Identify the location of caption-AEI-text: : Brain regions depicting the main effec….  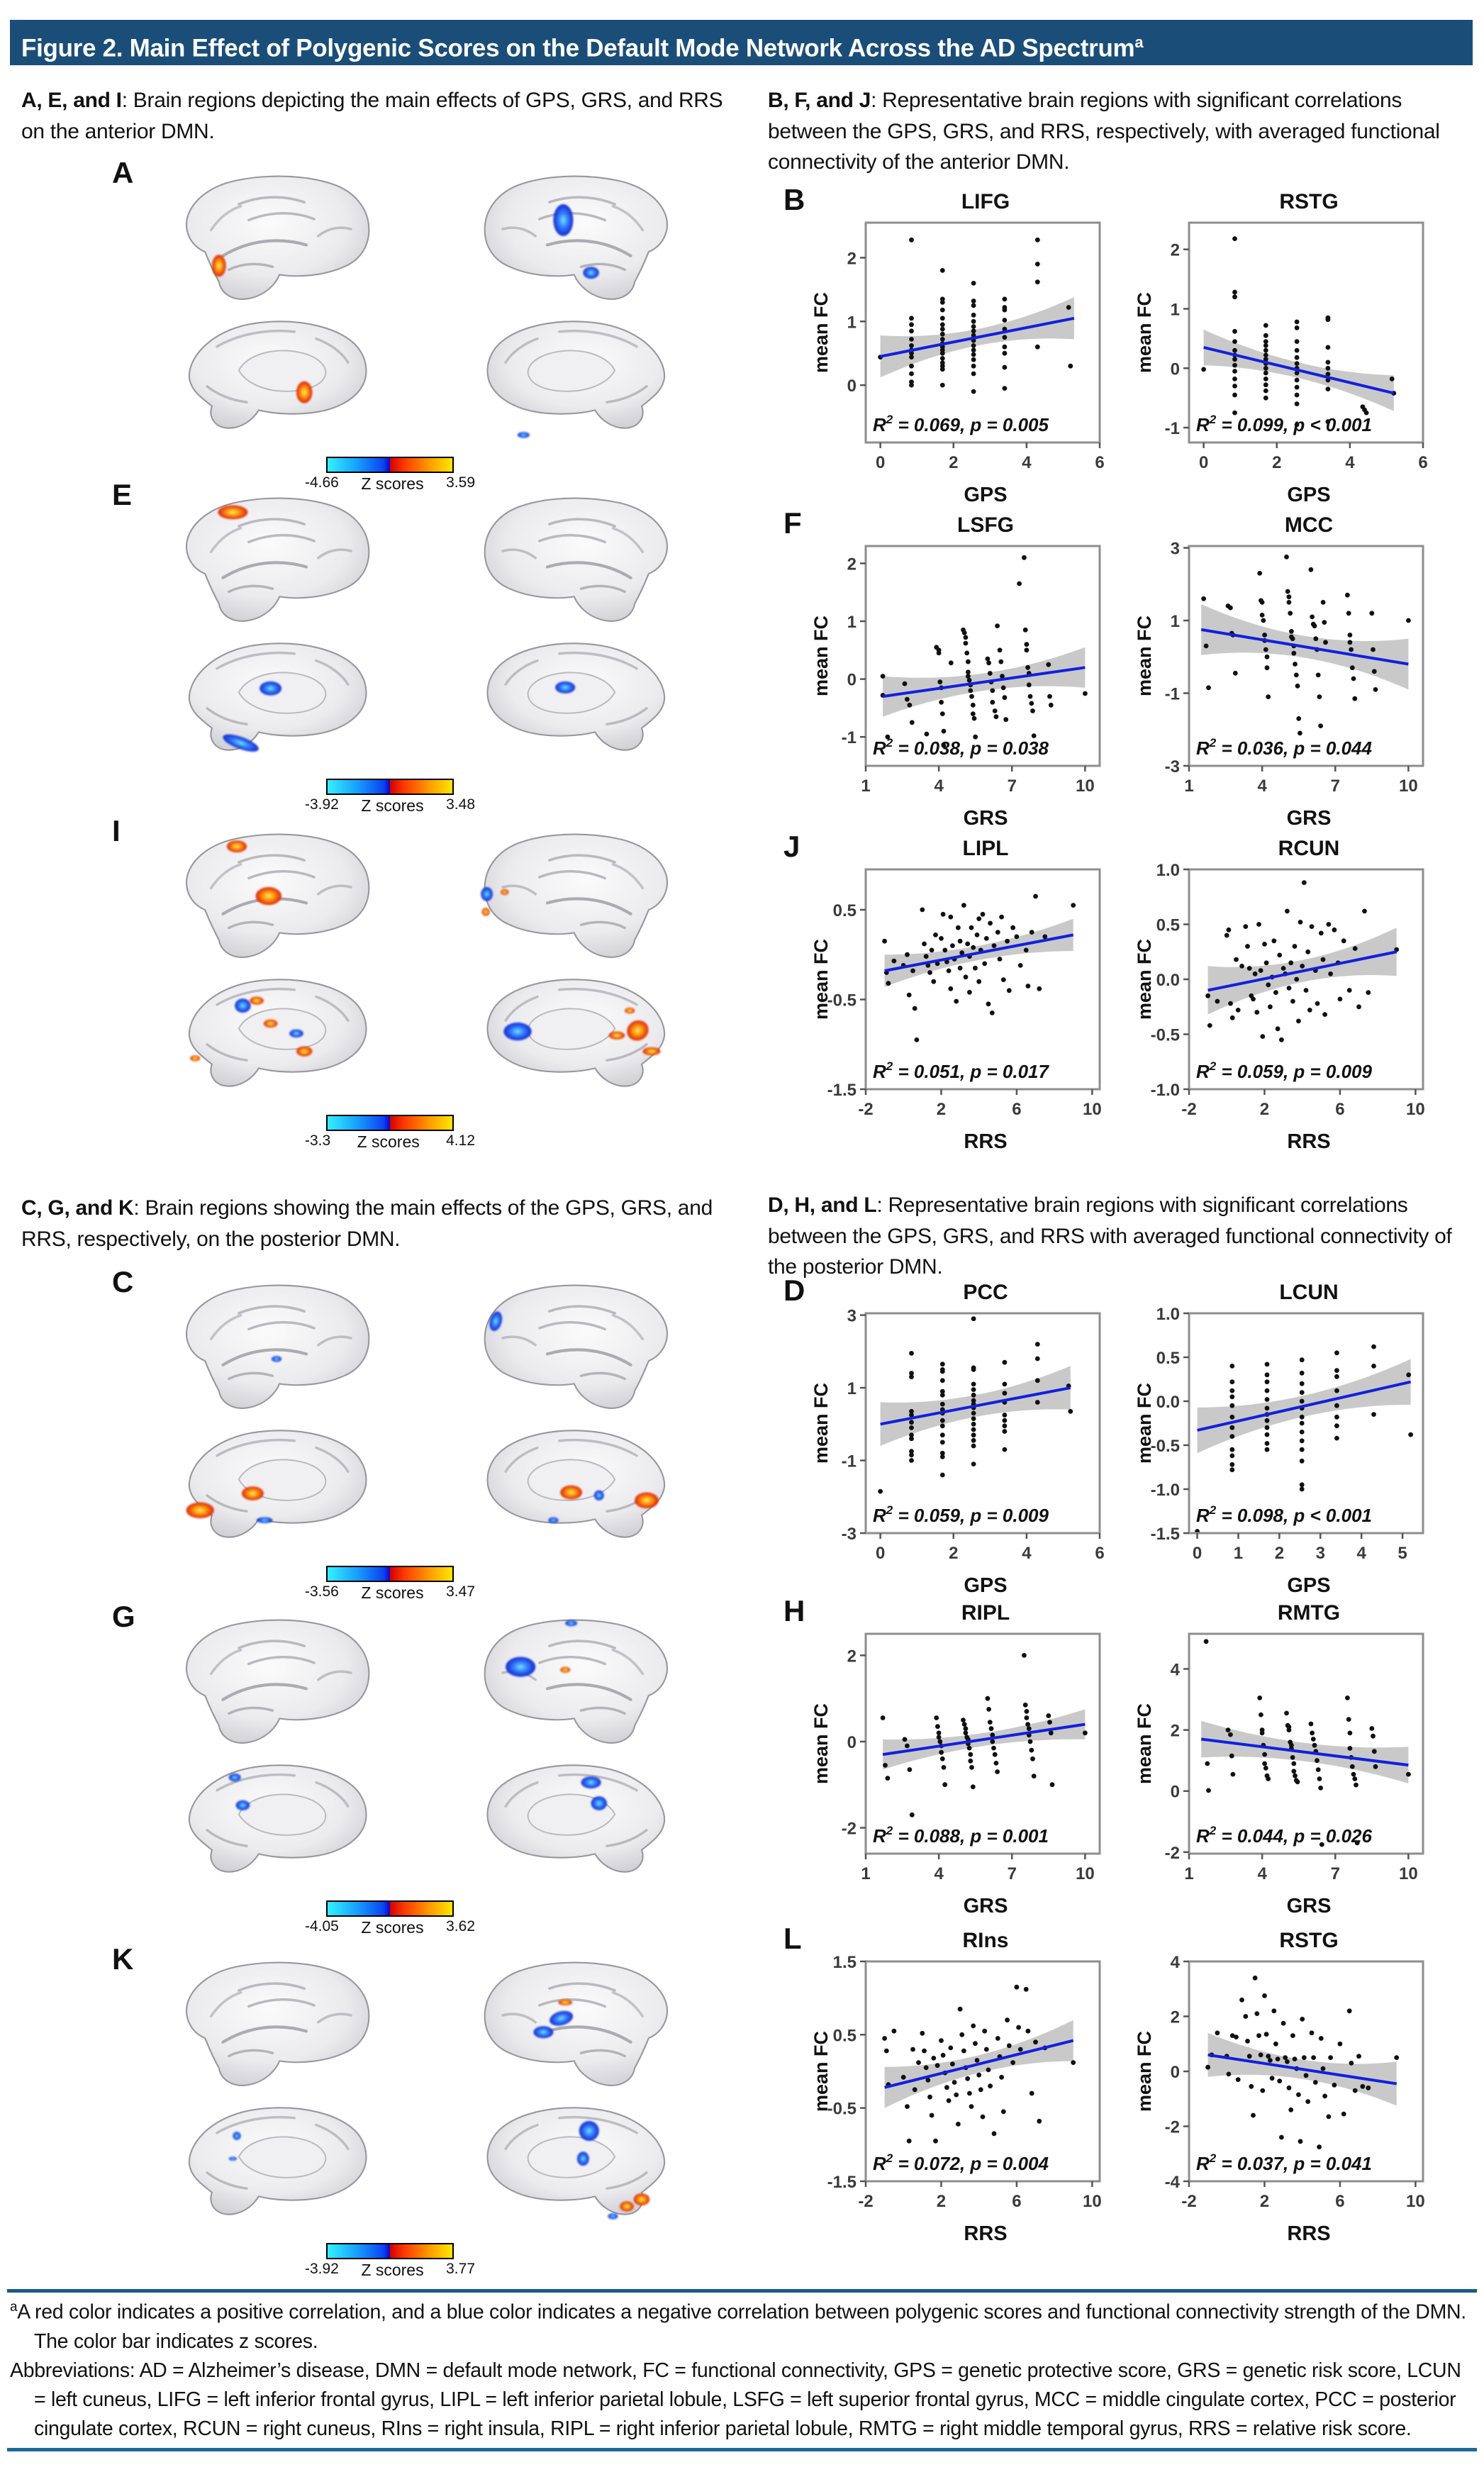
(372, 116).